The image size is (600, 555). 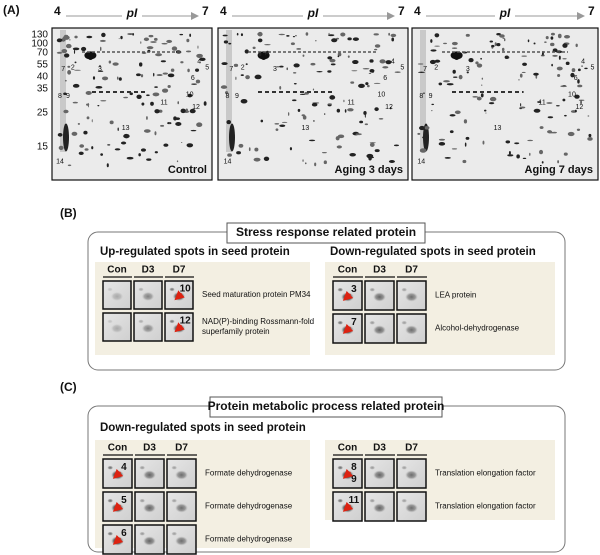 What do you see at coordinates (43, 65) in the screenshot?
I see `mw-marker: 55` at bounding box center [43, 65].